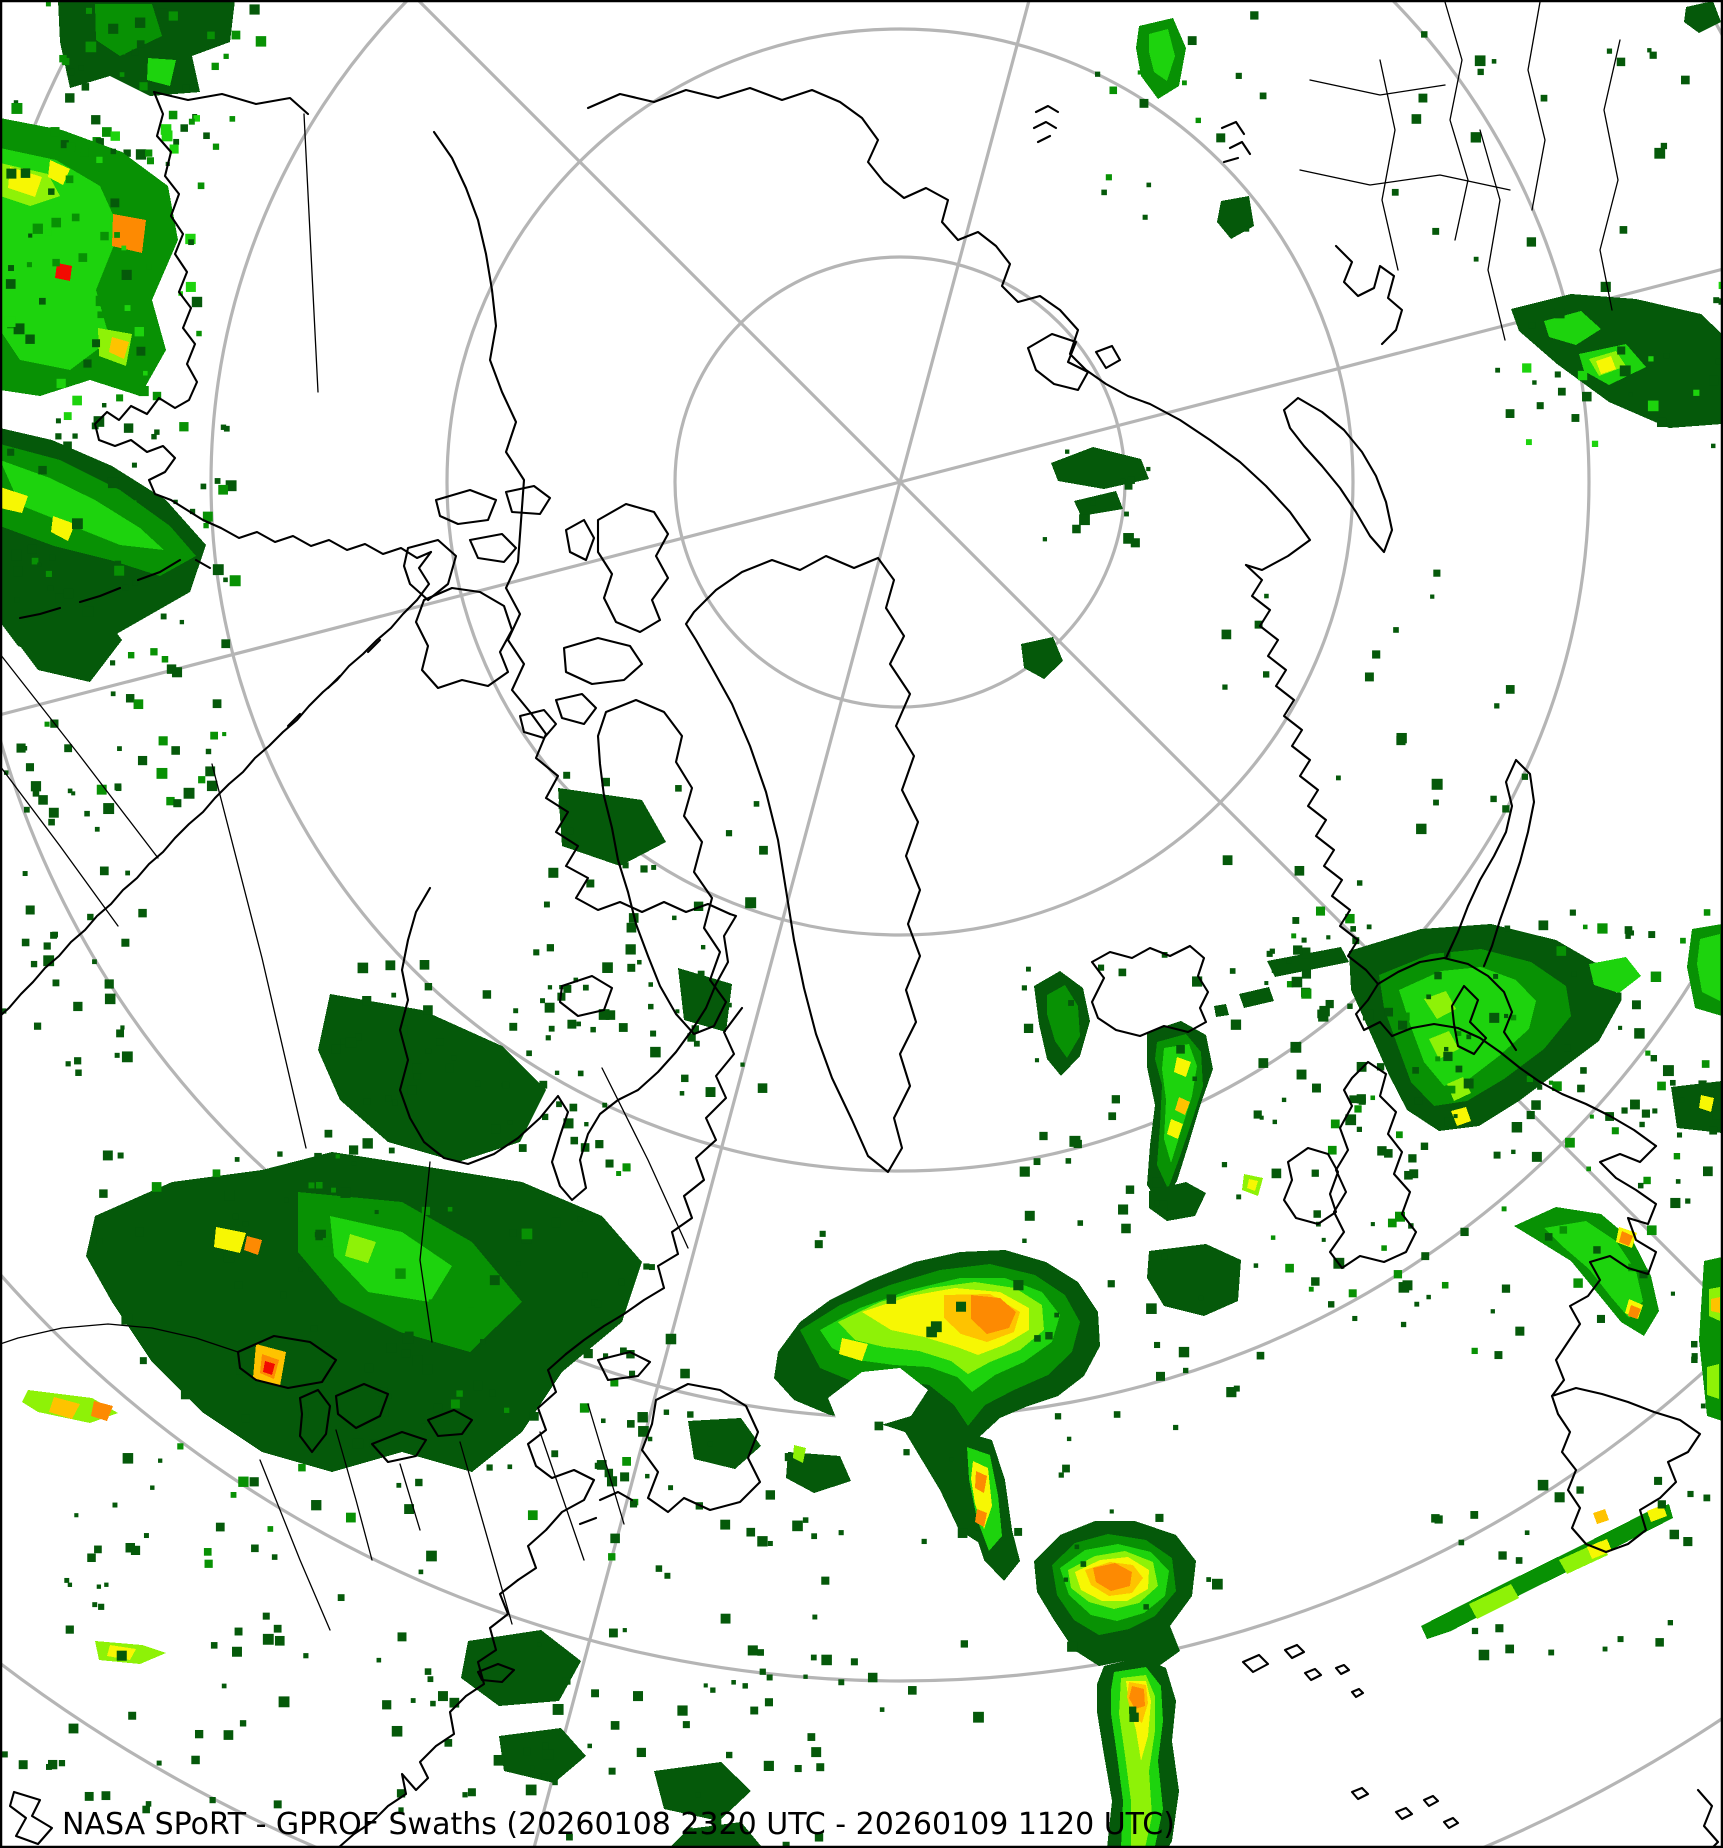 This screenshot has height=1848, width=1723. Describe the element at coordinates (263, 325) in the screenshot. I see `coast-alaska-west-coast` at that location.